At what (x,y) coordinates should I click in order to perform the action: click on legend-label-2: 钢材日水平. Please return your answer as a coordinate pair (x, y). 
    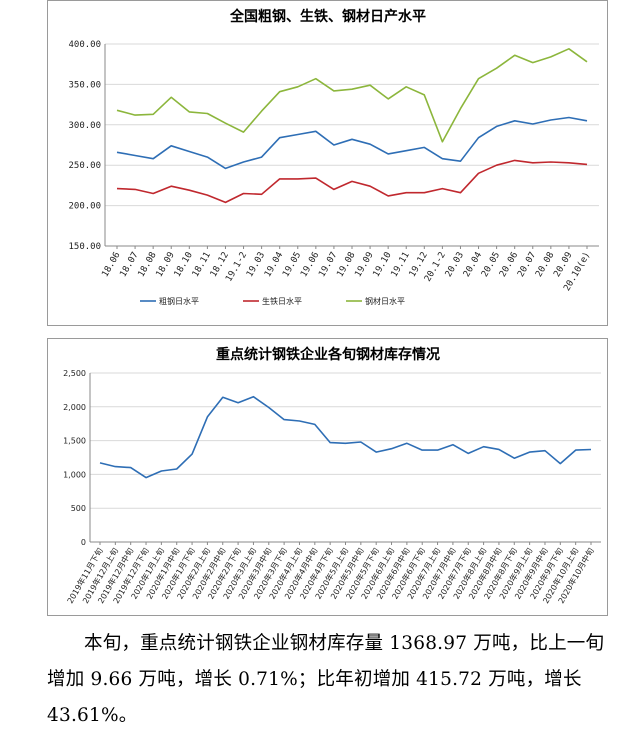
    Looking at the image, I should click on (385, 301).